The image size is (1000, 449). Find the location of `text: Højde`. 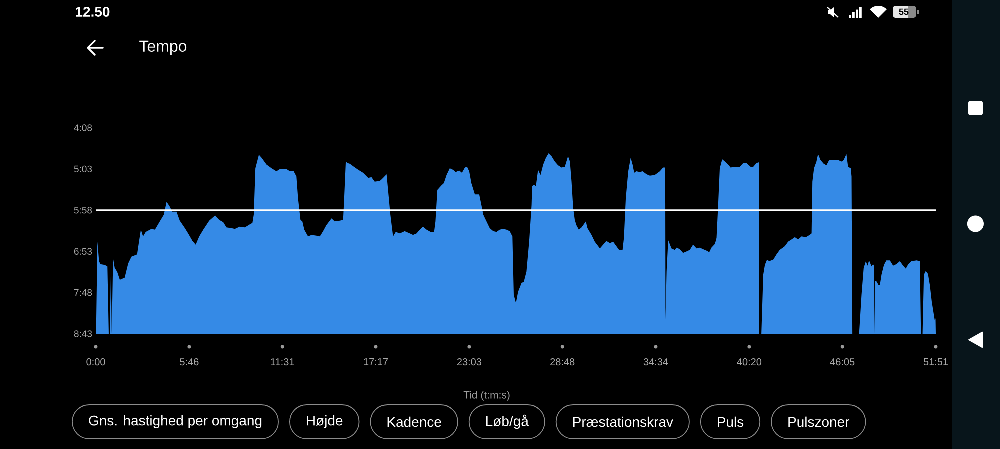

text: Højde is located at coordinates (325, 422).